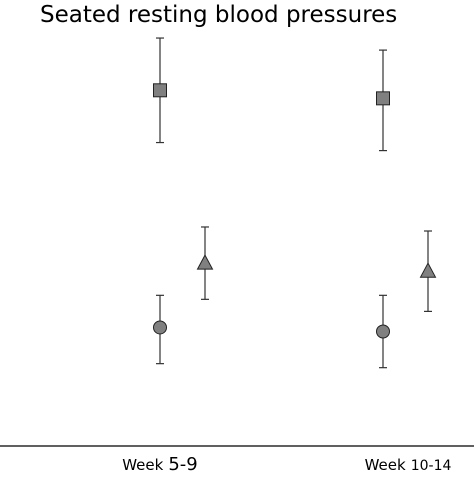 The image size is (474, 479). What do you see at coordinates (219, 15) in the screenshot?
I see `chart-title: Seated resting blood pressures` at bounding box center [219, 15].